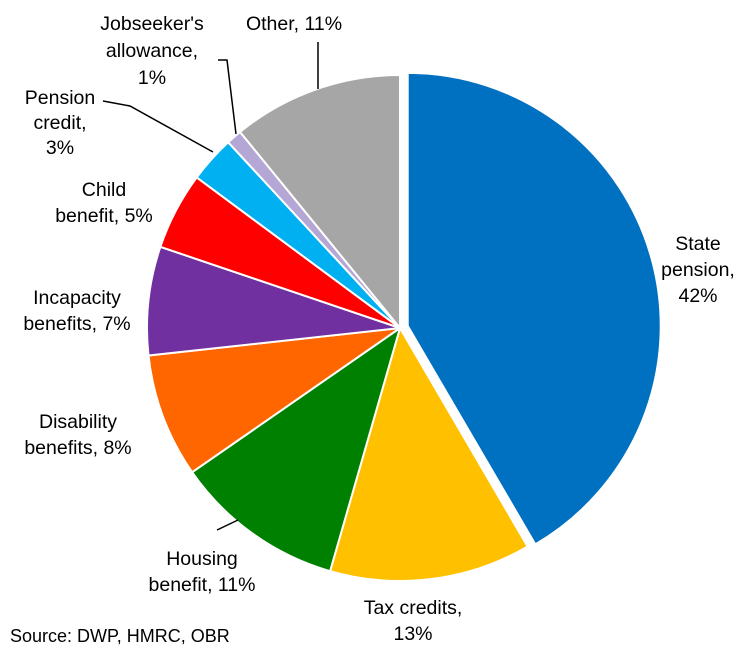 This screenshot has height=652, width=749. What do you see at coordinates (76, 324) in the screenshot?
I see `slice-label-line: benefits, 7%` at bounding box center [76, 324].